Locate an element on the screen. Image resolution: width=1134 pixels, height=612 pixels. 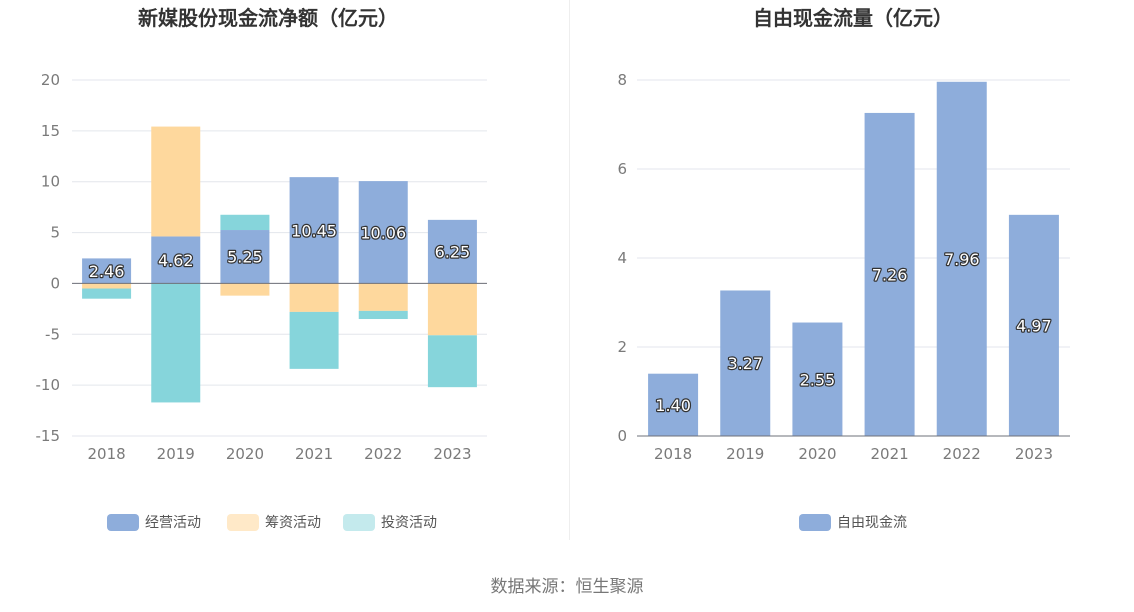
data-label: 6.25 is located at coordinates (453, 252).